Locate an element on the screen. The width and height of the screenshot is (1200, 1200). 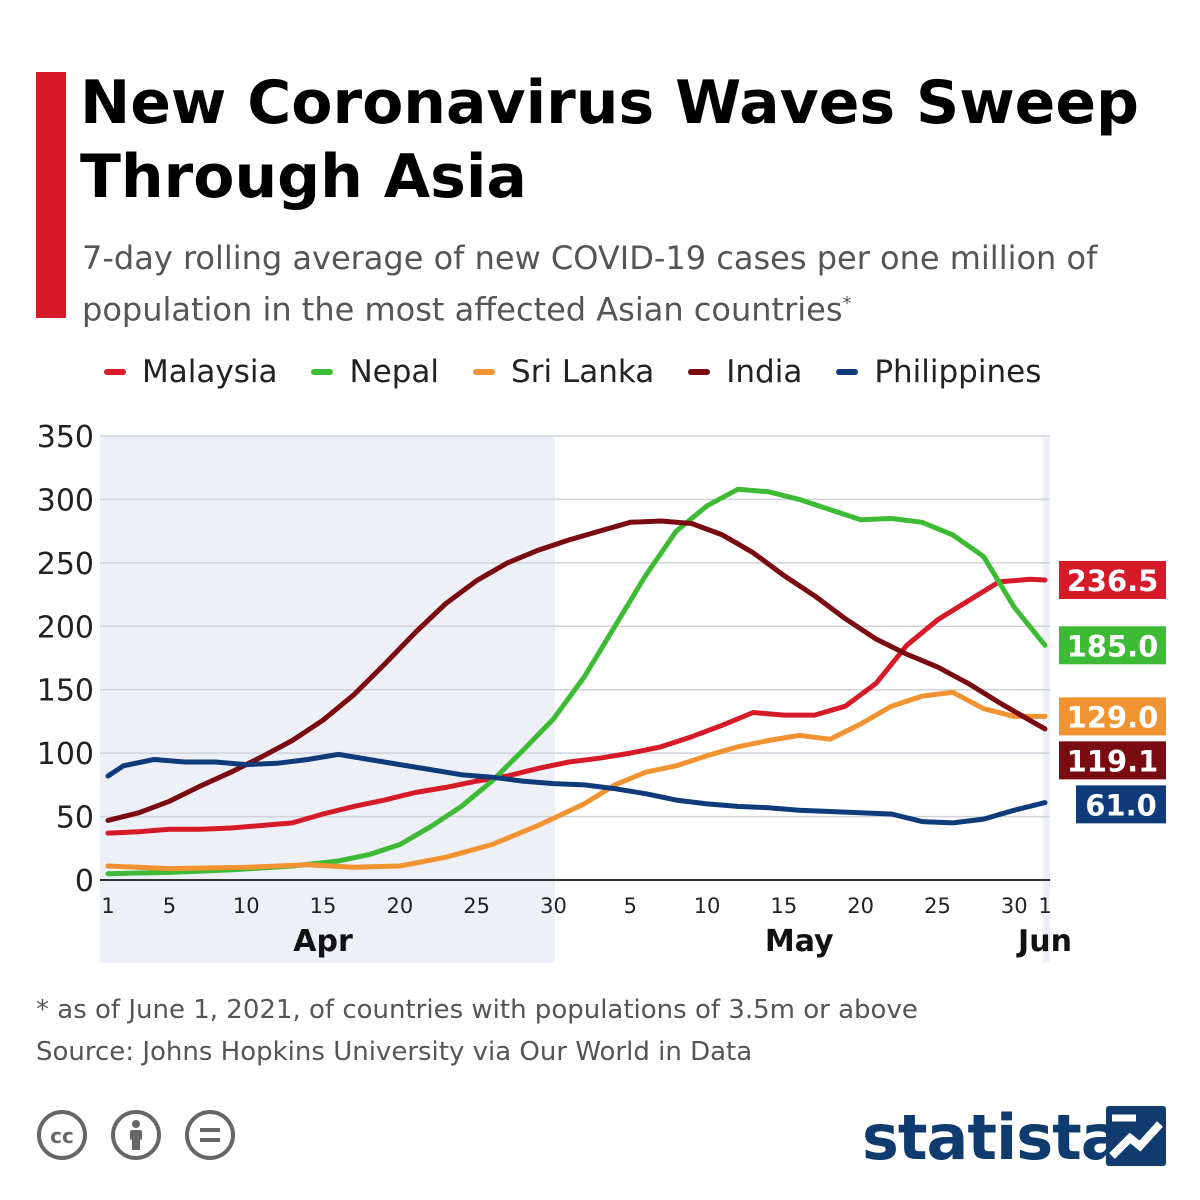
end-value-label: 185.0 is located at coordinates (1113, 646).